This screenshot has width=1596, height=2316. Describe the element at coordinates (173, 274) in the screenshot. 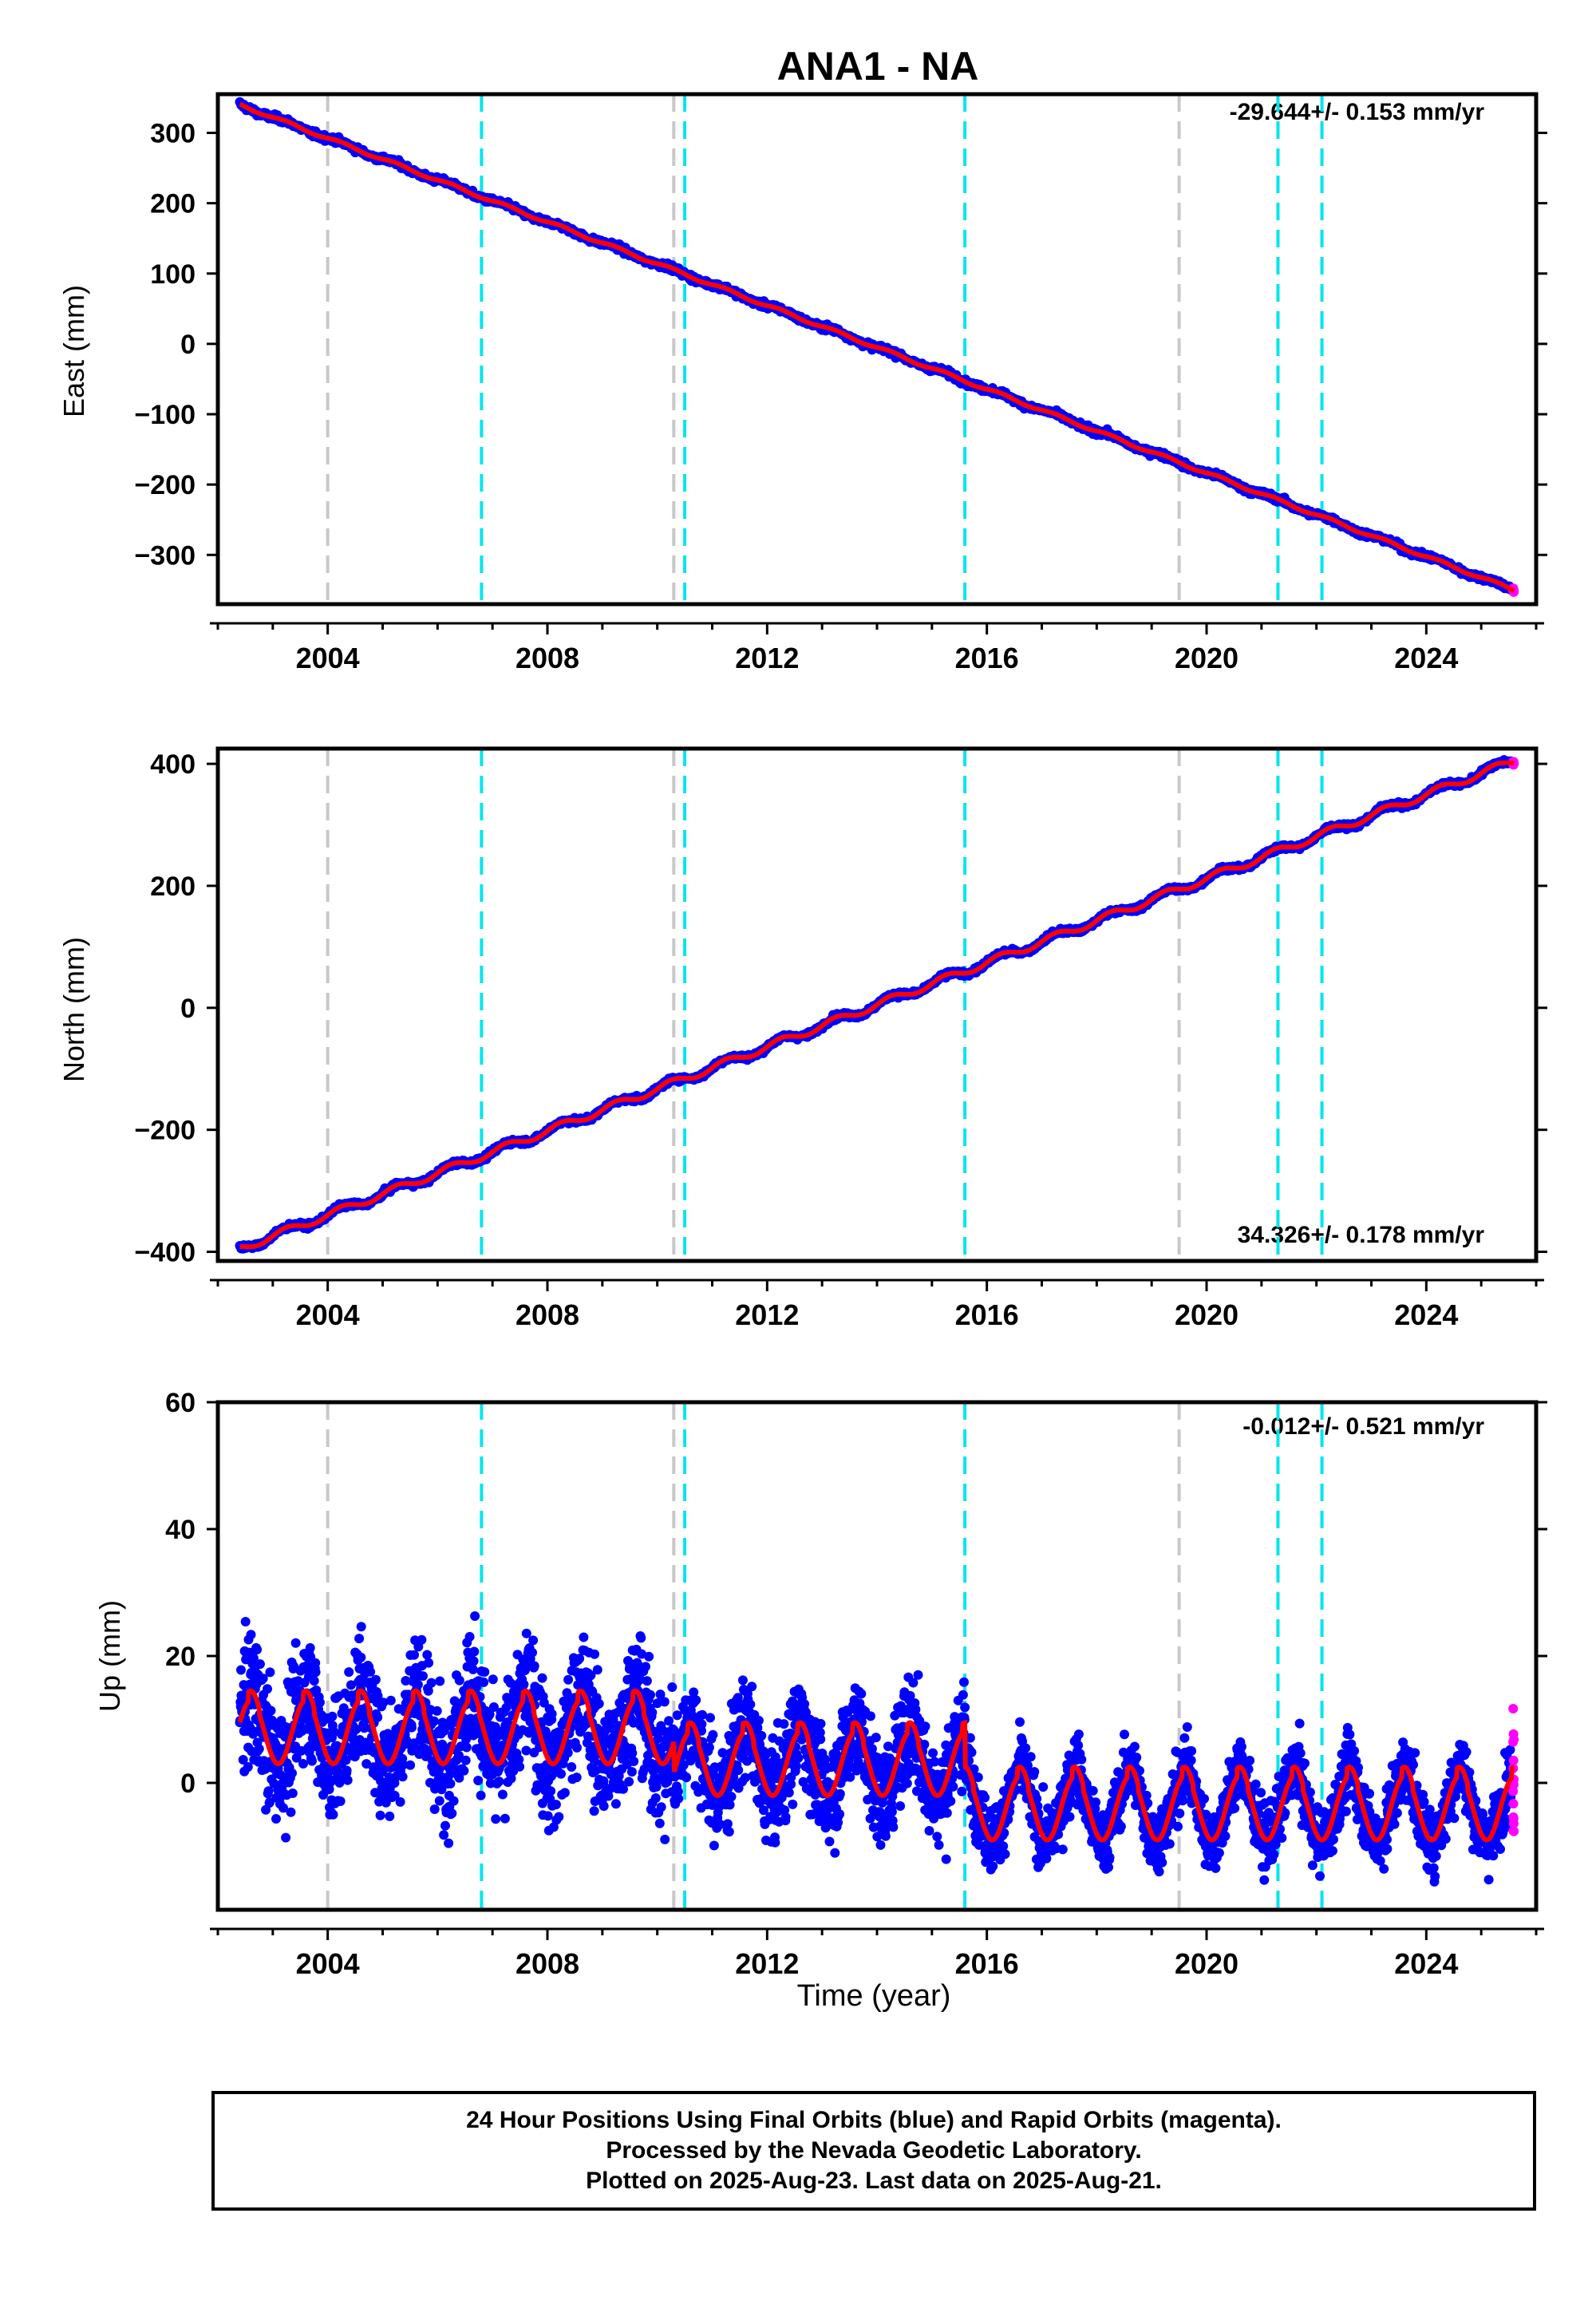

I see `y-tick-label: 100` at that location.